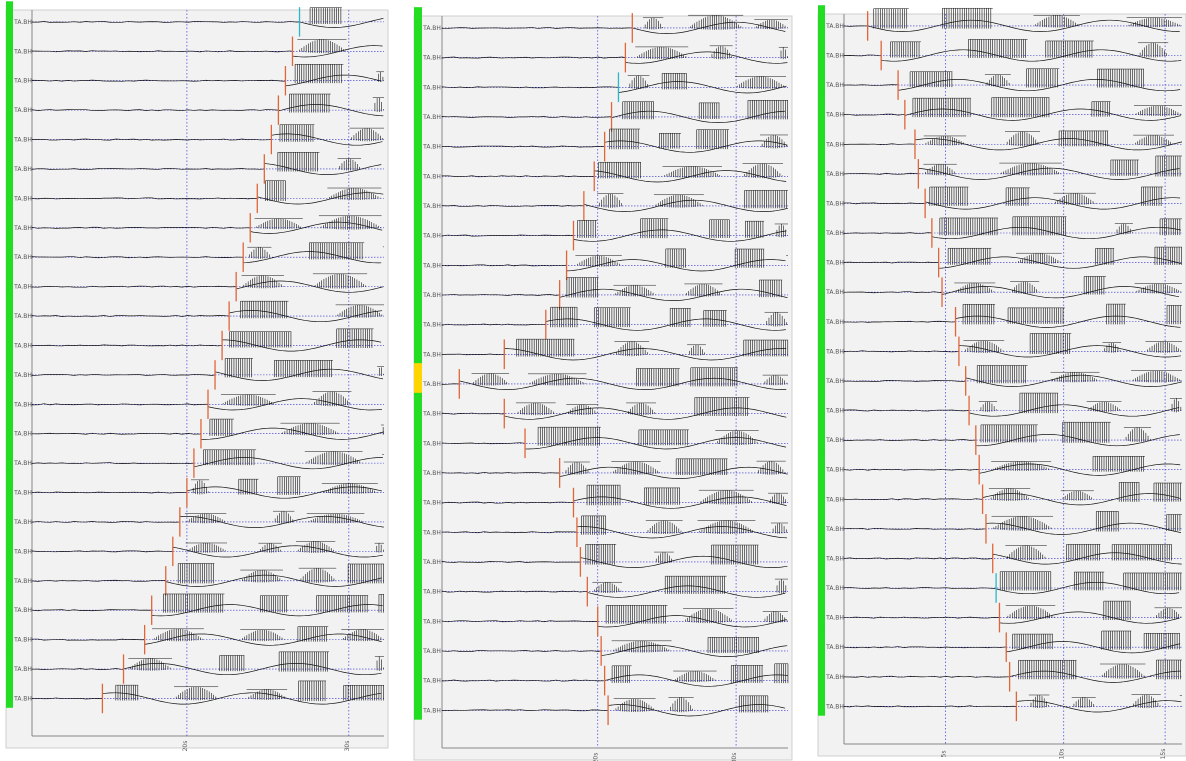 This screenshot has height=761, width=1186. I want to click on x-tick-label: 15s, so click(1163, 754).